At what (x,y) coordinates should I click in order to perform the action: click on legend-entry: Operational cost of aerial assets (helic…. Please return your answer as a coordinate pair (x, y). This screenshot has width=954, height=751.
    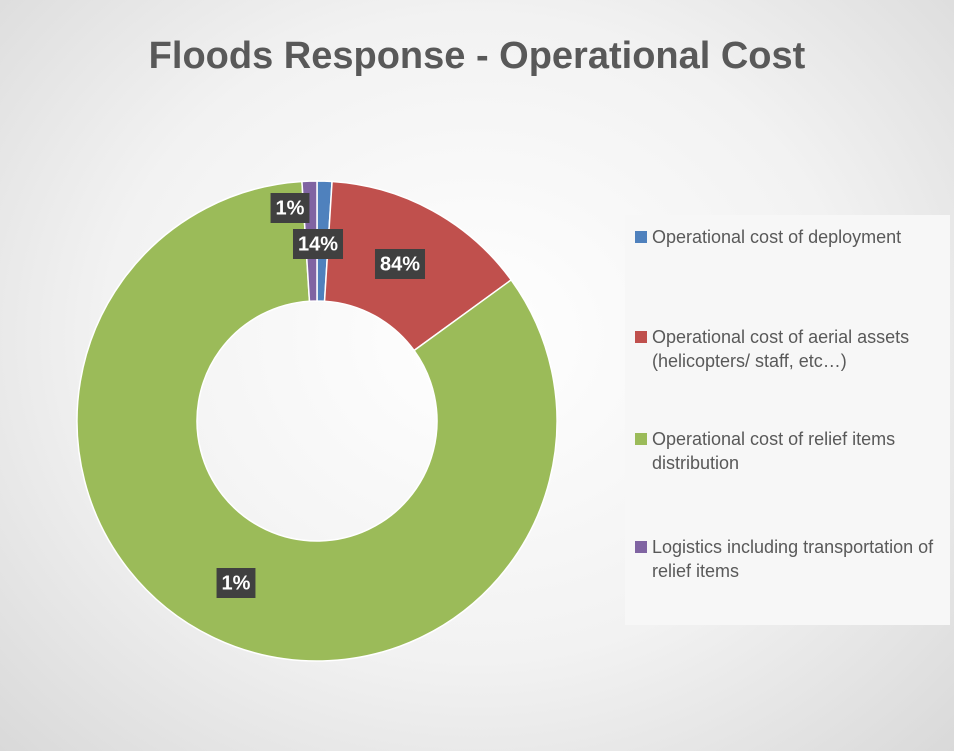
    Looking at the image, I should click on (785, 349).